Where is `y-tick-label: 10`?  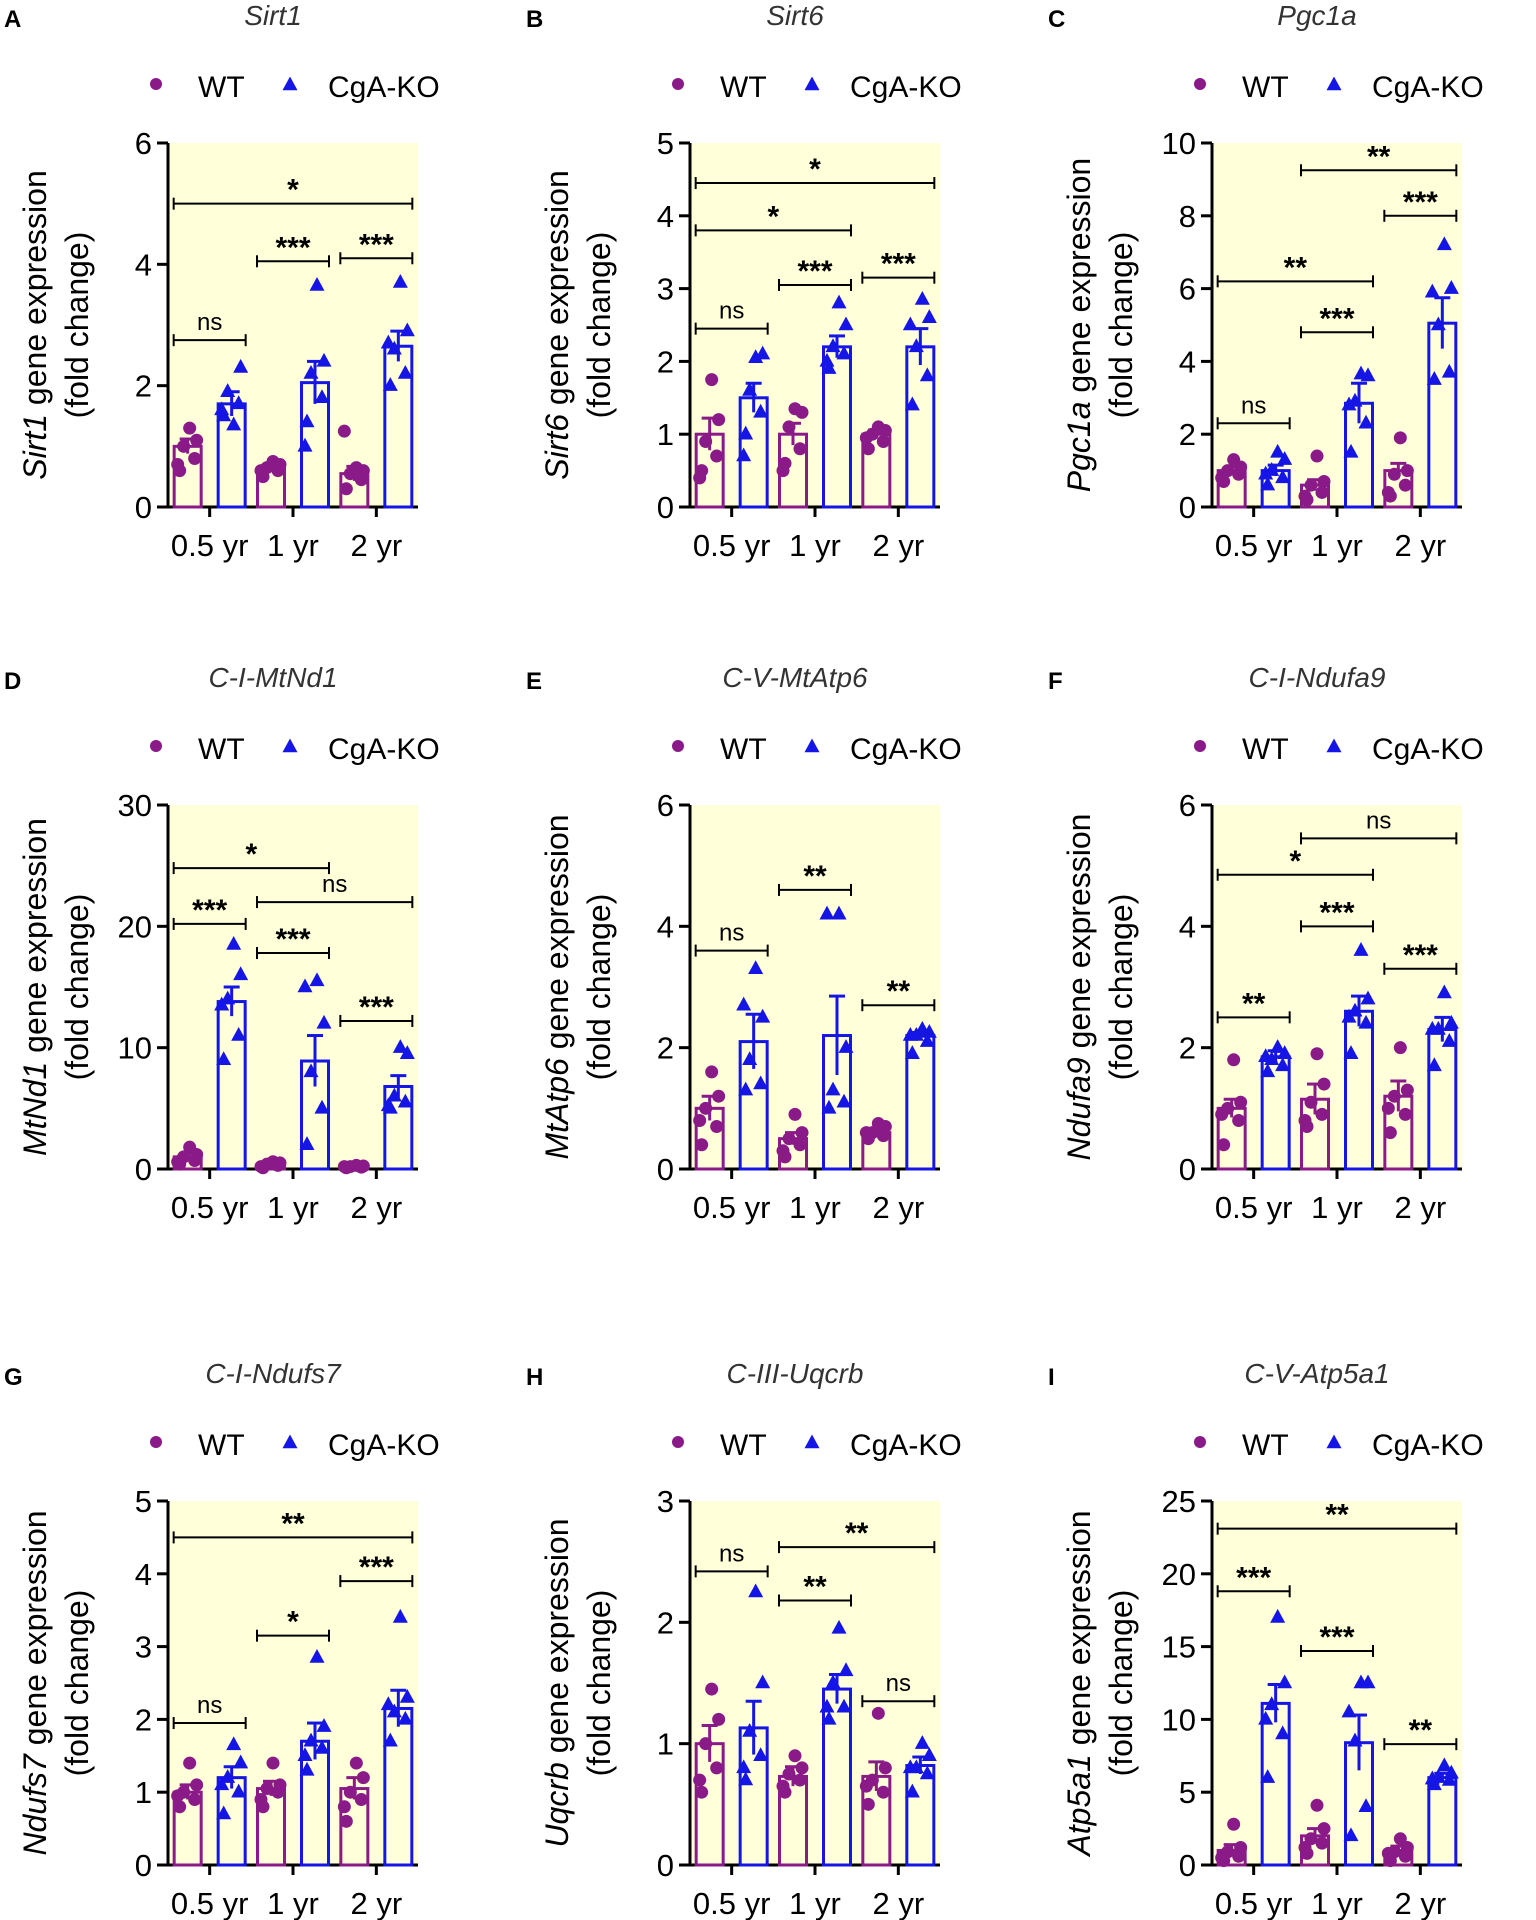 y-tick-label: 10 is located at coordinates (1179, 143).